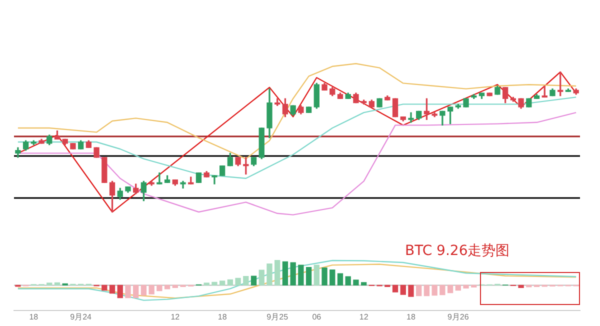  What do you see at coordinates (458, 317) in the screenshot?
I see `x-tick-label: 9月26` at bounding box center [458, 317].